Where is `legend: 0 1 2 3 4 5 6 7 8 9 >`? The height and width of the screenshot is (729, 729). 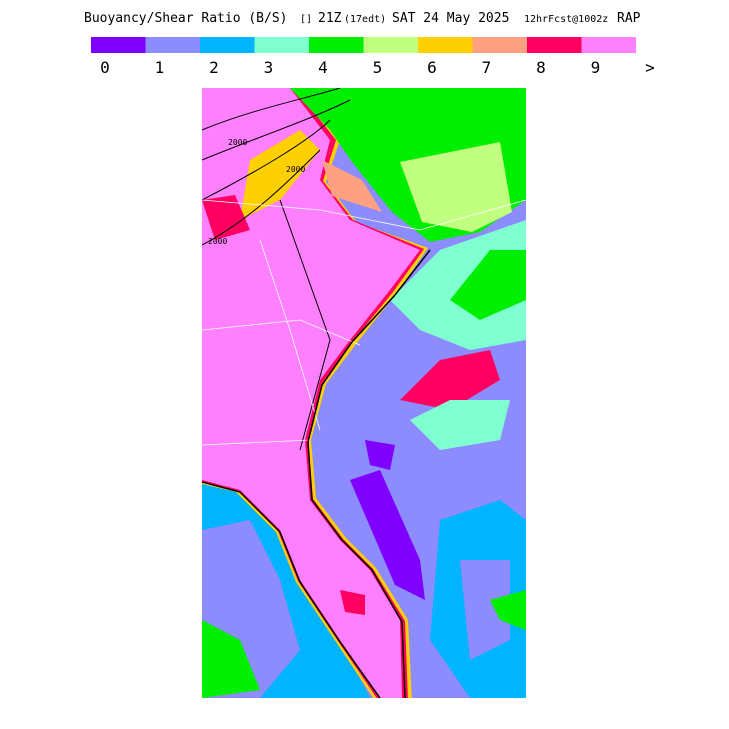 legend: 0 1 2 3 4 5 6 7 8 9 > is located at coordinates (373, 57).